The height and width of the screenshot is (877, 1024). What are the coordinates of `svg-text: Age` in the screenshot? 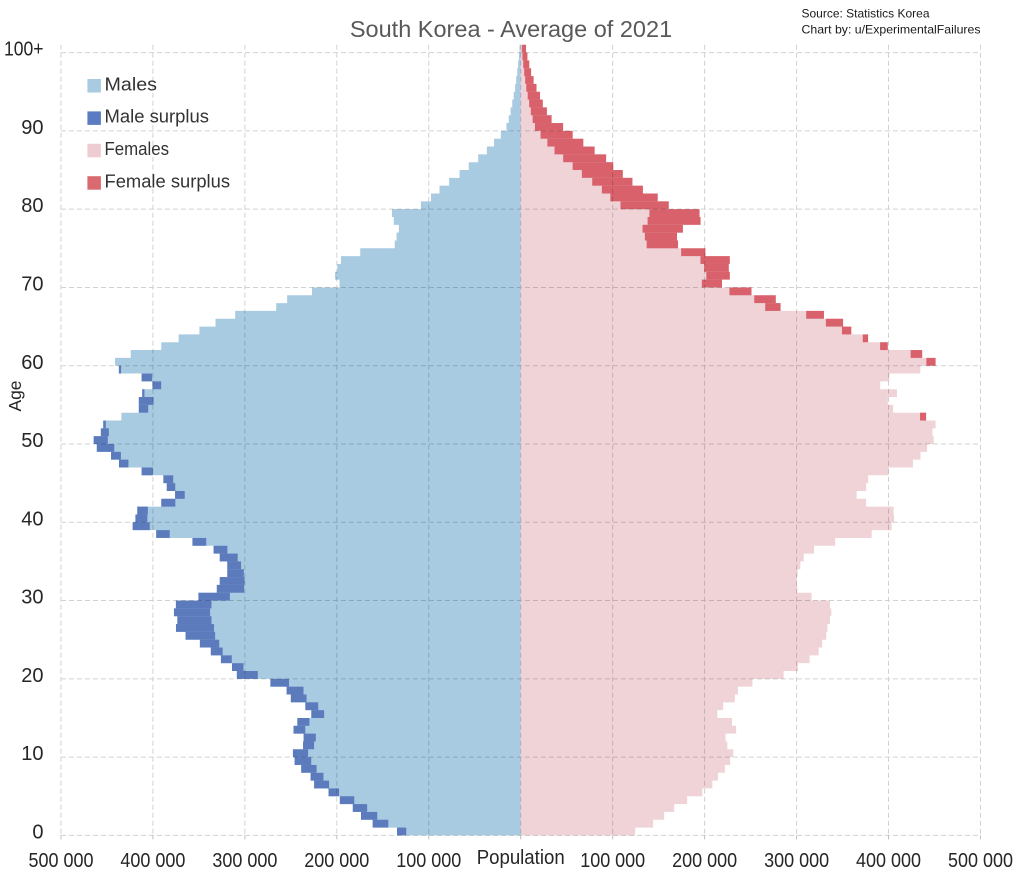 It's located at (15, 396).